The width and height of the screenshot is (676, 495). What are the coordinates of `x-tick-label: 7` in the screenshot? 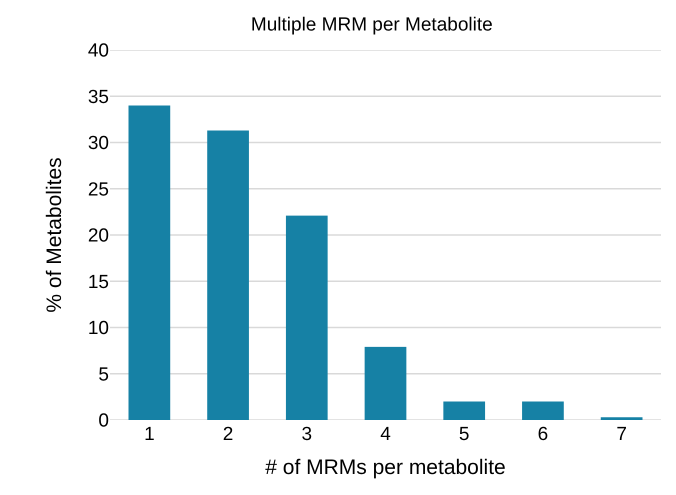 It's located at (621, 434).